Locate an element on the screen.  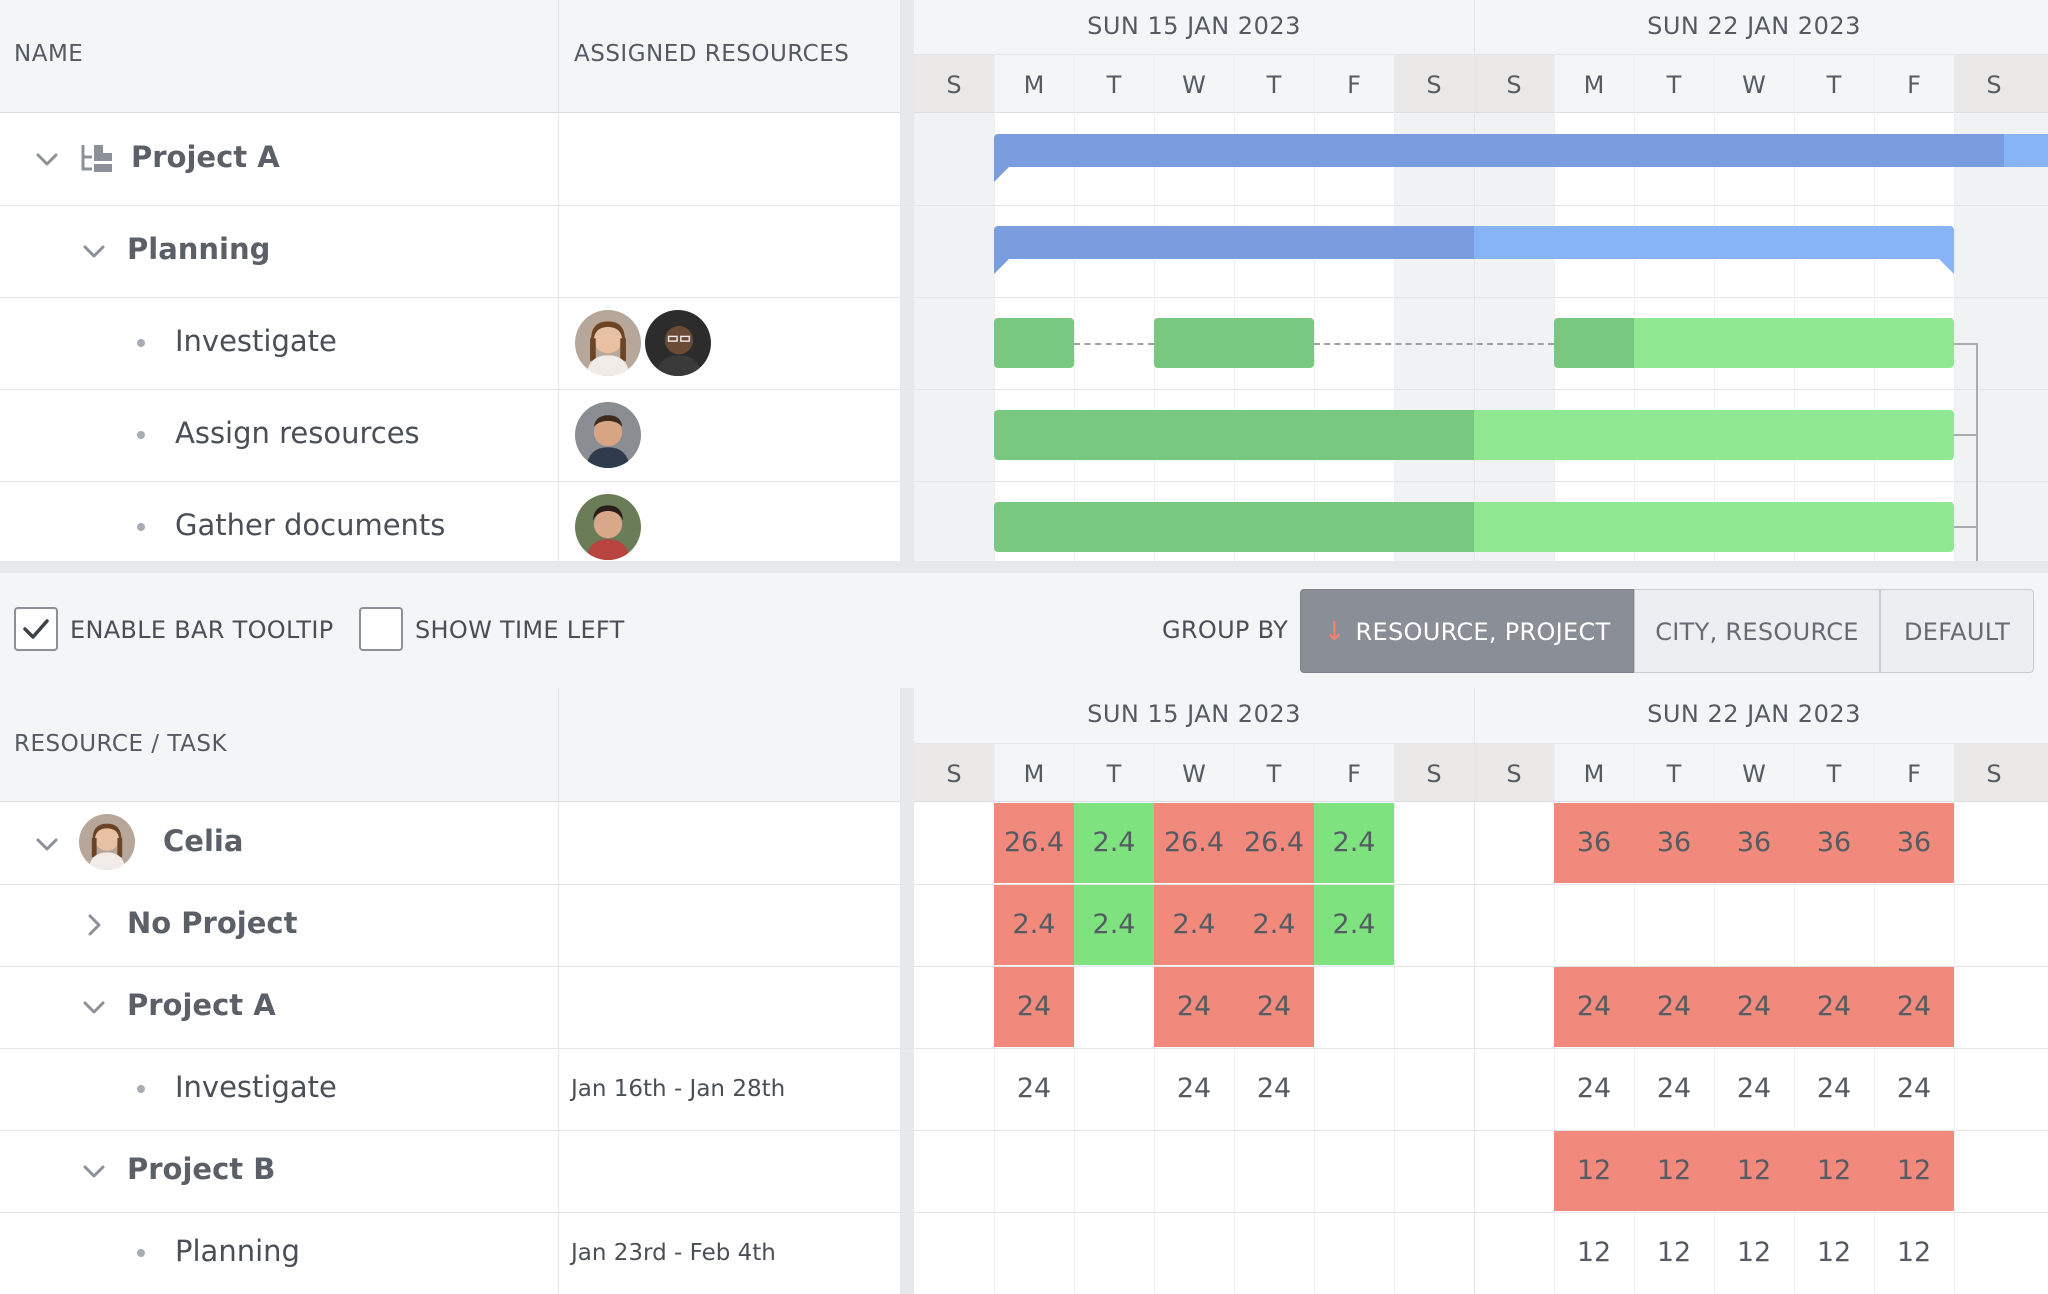
avatar-man is located at coordinates (608, 435).